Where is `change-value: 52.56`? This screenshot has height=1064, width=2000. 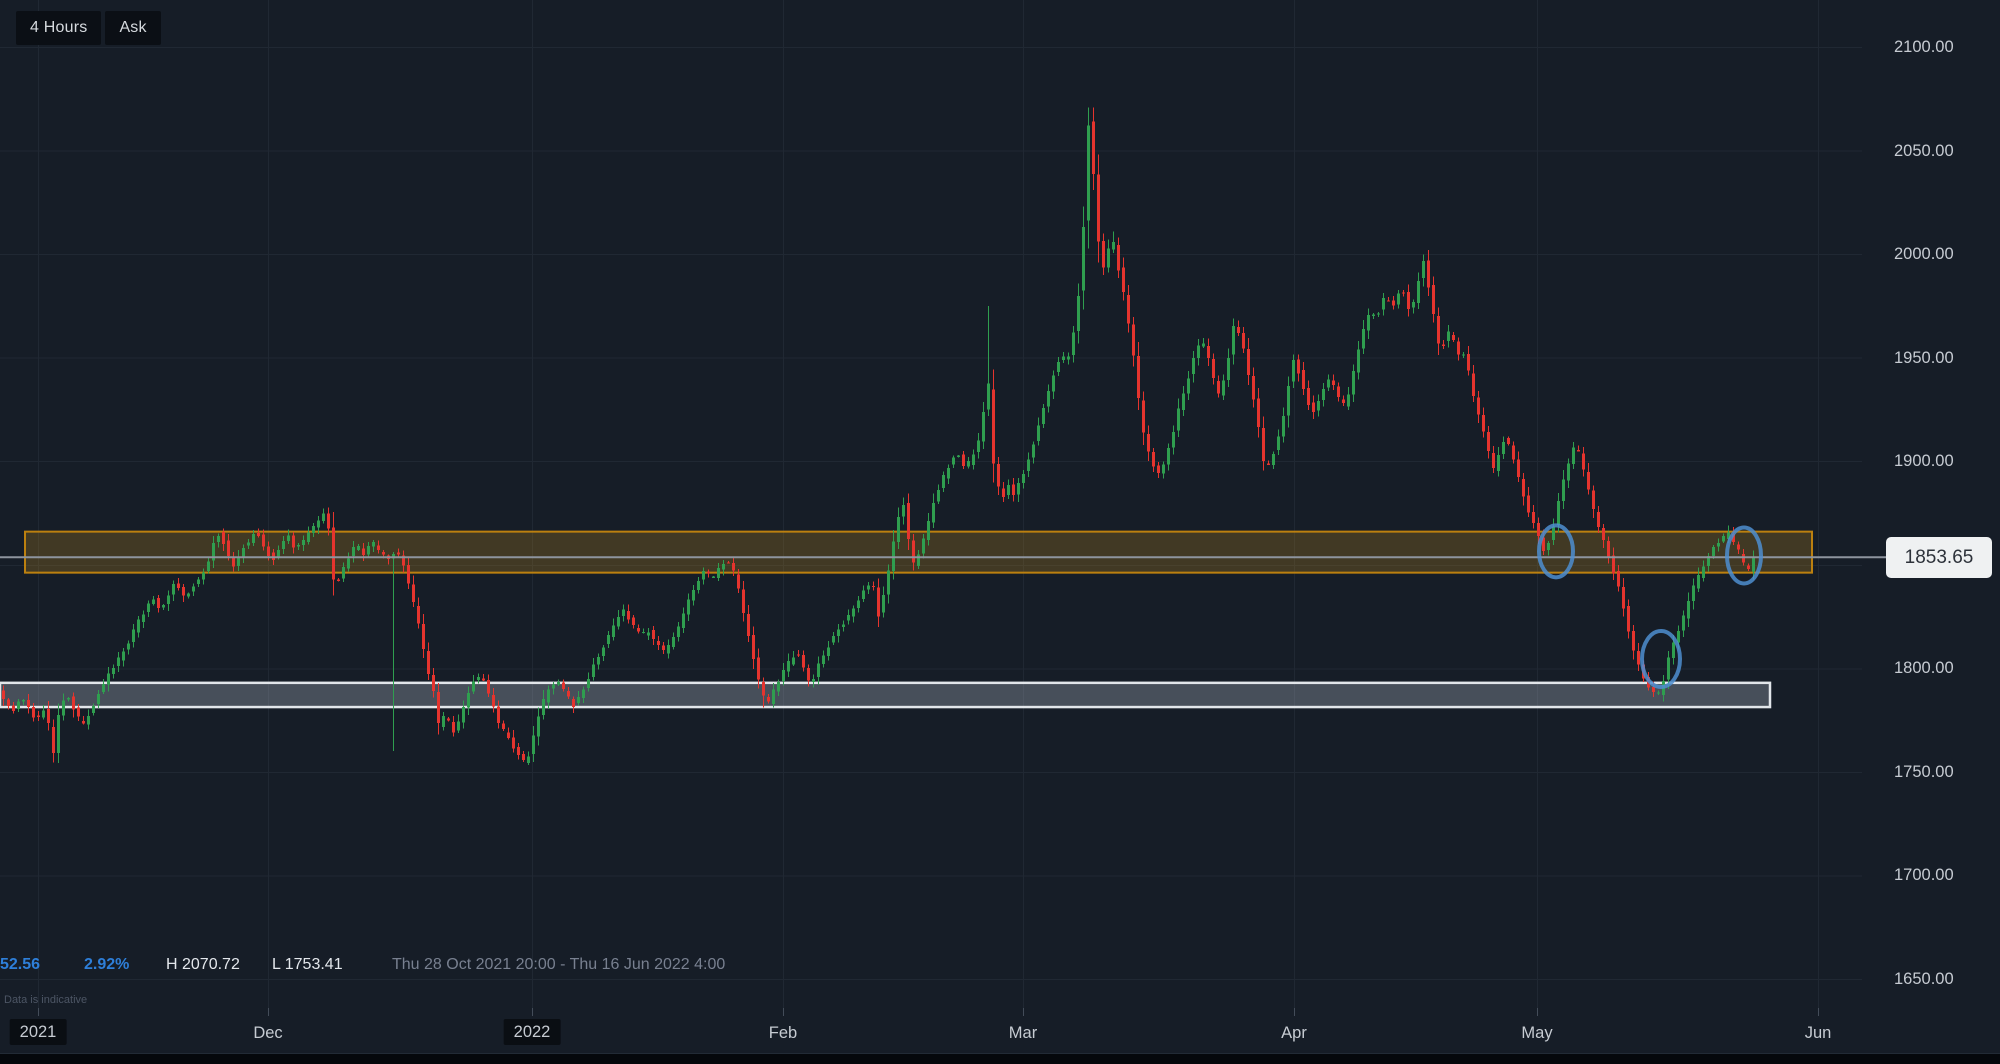 change-value: 52.56 is located at coordinates (20, 964).